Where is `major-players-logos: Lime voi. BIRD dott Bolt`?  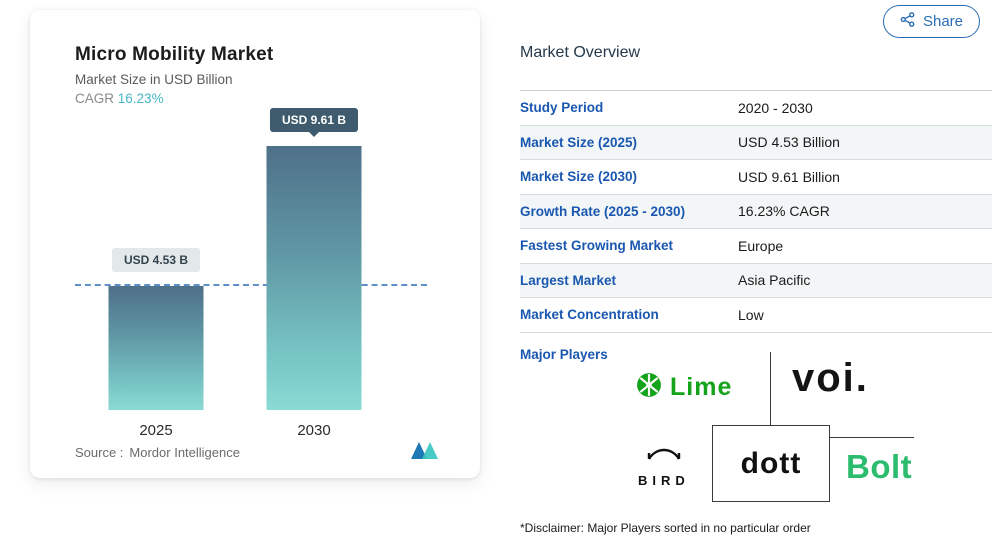 major-players-logos: Lime voi. BIRD dott Bolt is located at coordinates (756, 432).